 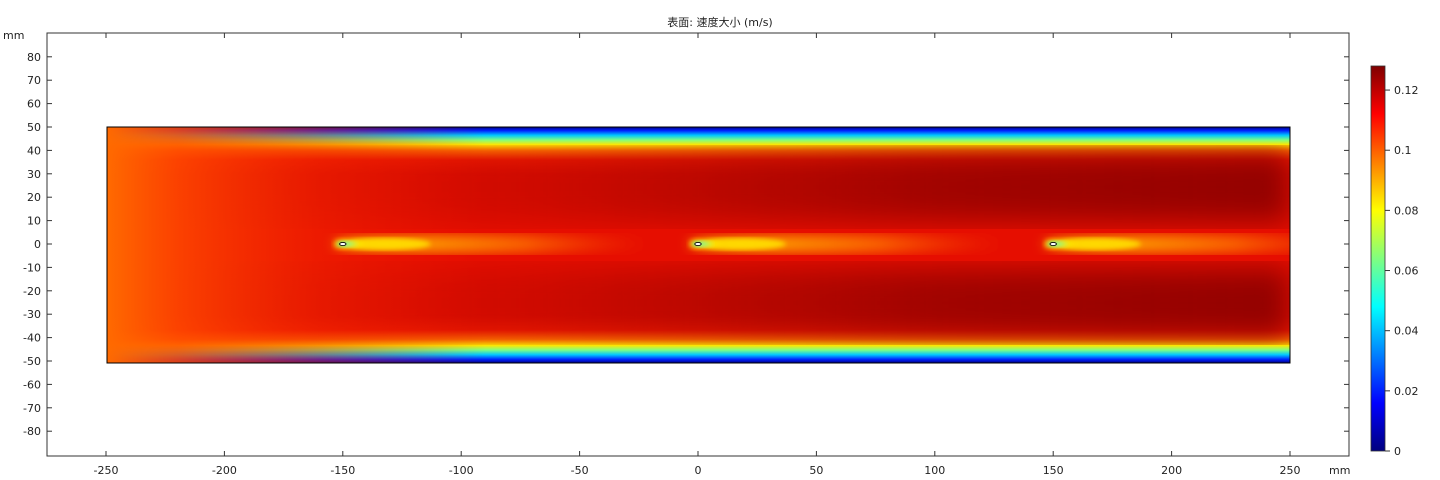 I want to click on x-tick-label: -50, so click(x=580, y=470).